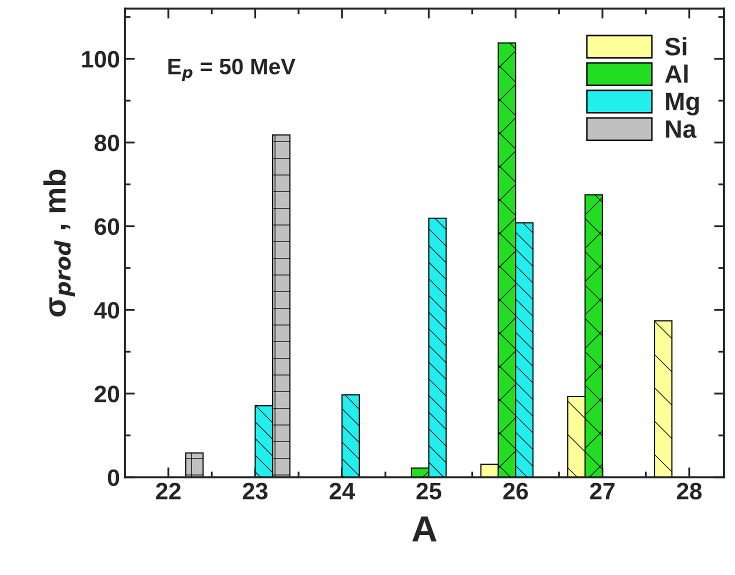 This screenshot has height=575, width=735. What do you see at coordinates (255, 491) in the screenshot?
I see `x-tick-label: 23` at bounding box center [255, 491].